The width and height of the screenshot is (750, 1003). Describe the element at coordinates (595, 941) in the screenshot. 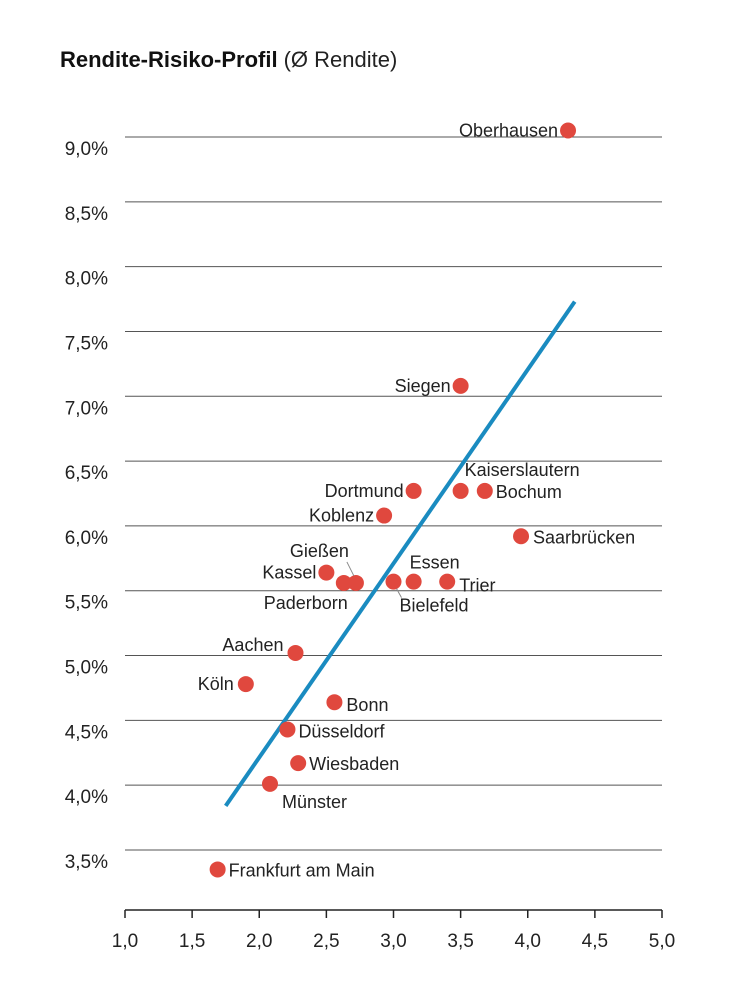

I see `x-tick-label: 4,5` at that location.